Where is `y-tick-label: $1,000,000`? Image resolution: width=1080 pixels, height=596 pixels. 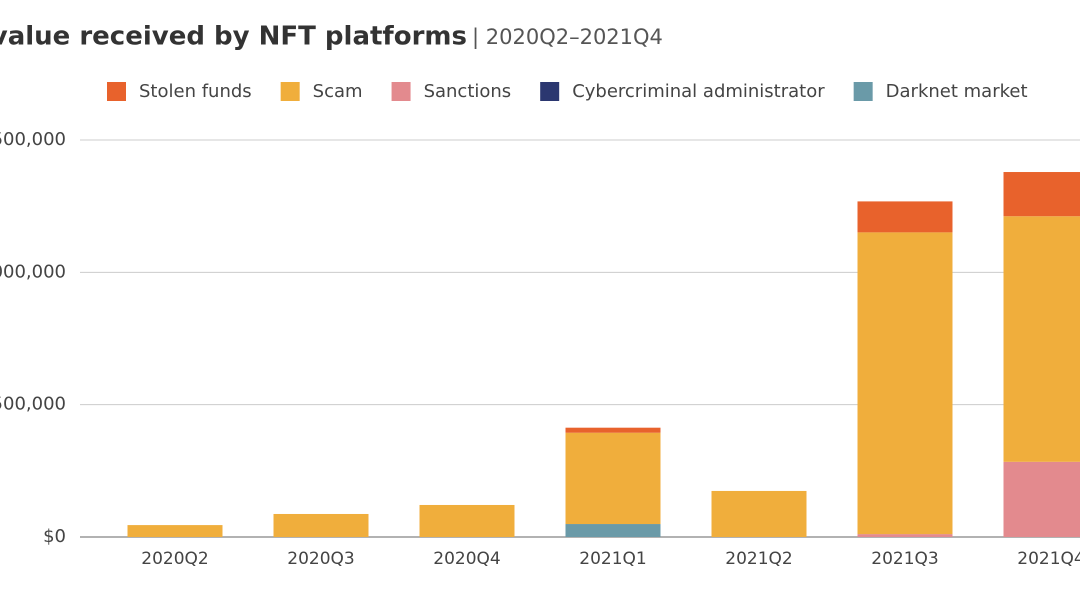
y-tick-label: $1,000,000 is located at coordinates (33, 271).